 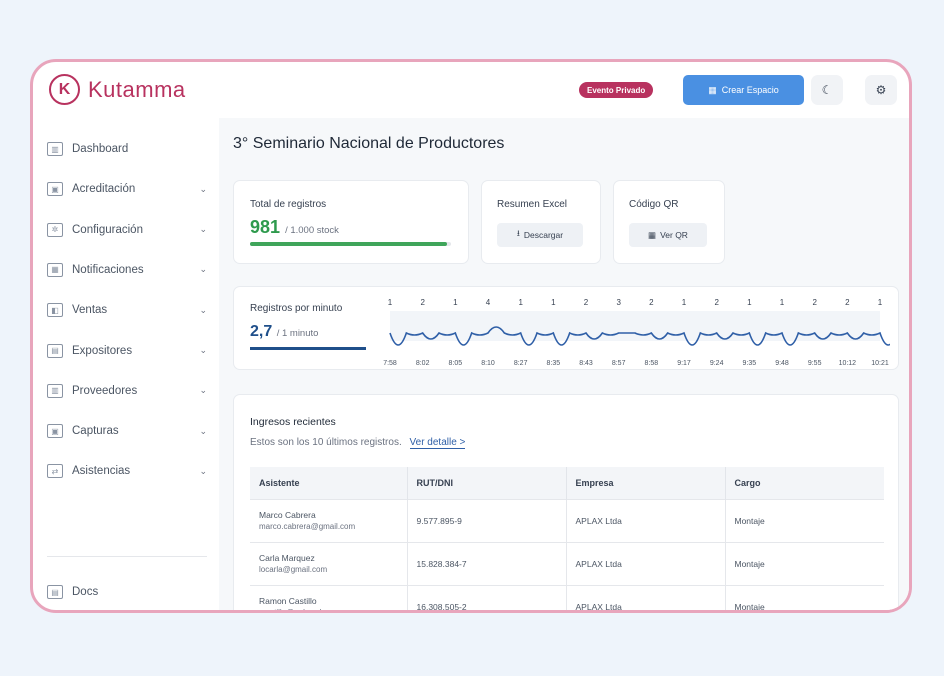 I want to click on attendee-email: marco.cabrera@gmail.com, so click(x=307, y=526).